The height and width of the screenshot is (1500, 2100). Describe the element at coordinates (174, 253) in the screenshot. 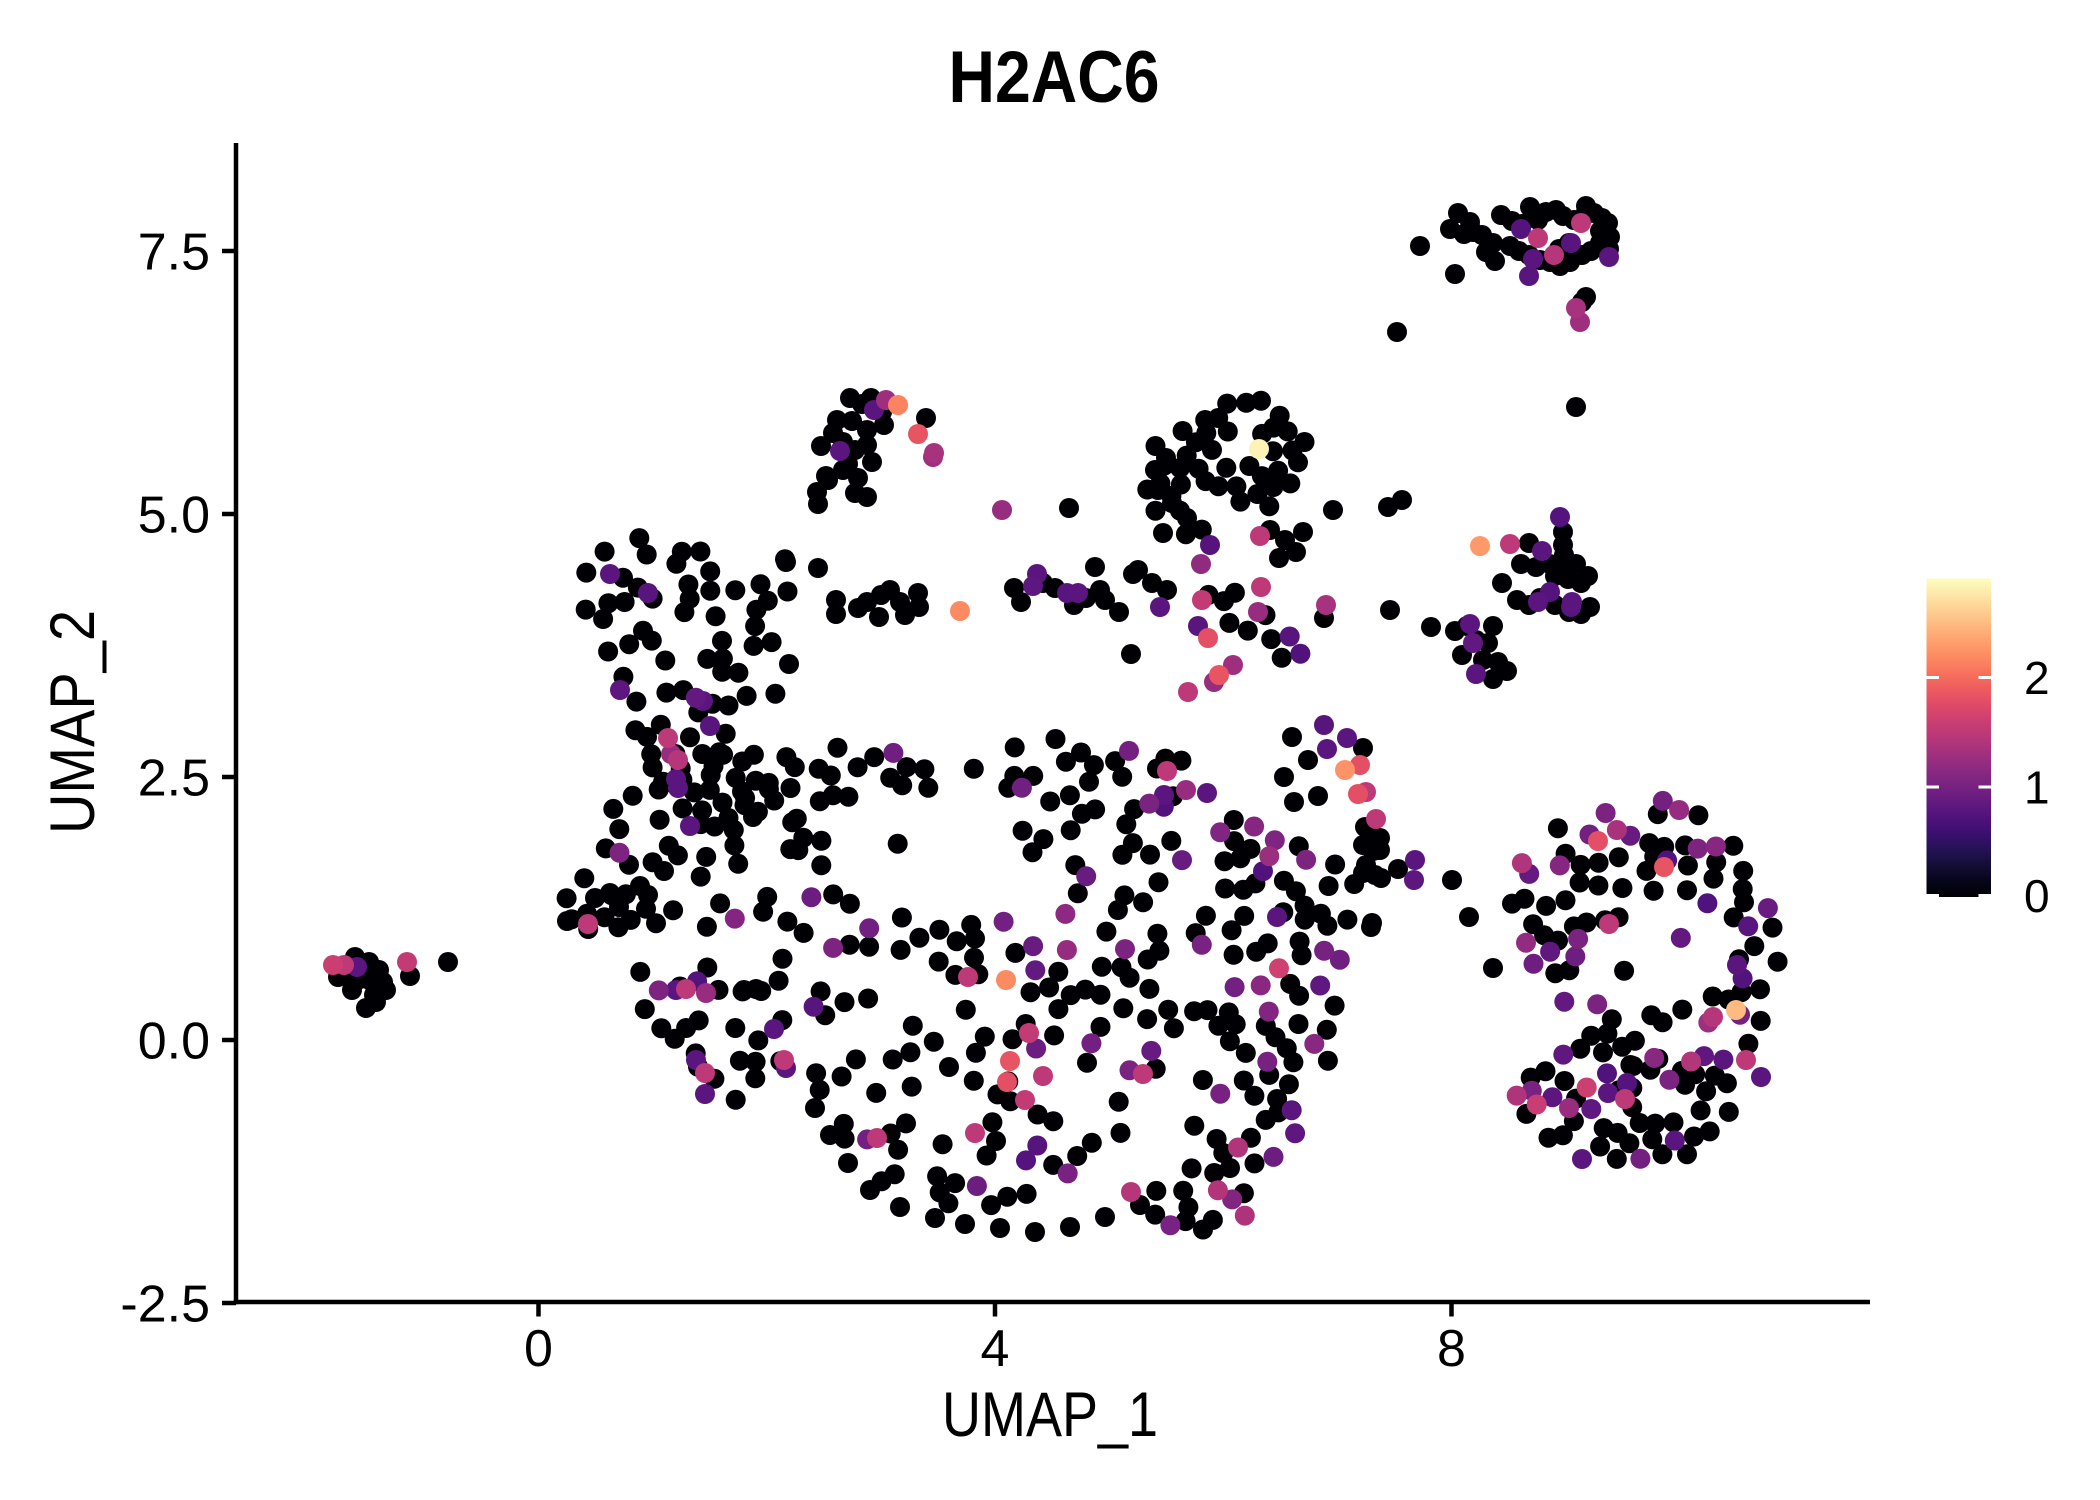

I see `svg-text: 7.5` at that location.